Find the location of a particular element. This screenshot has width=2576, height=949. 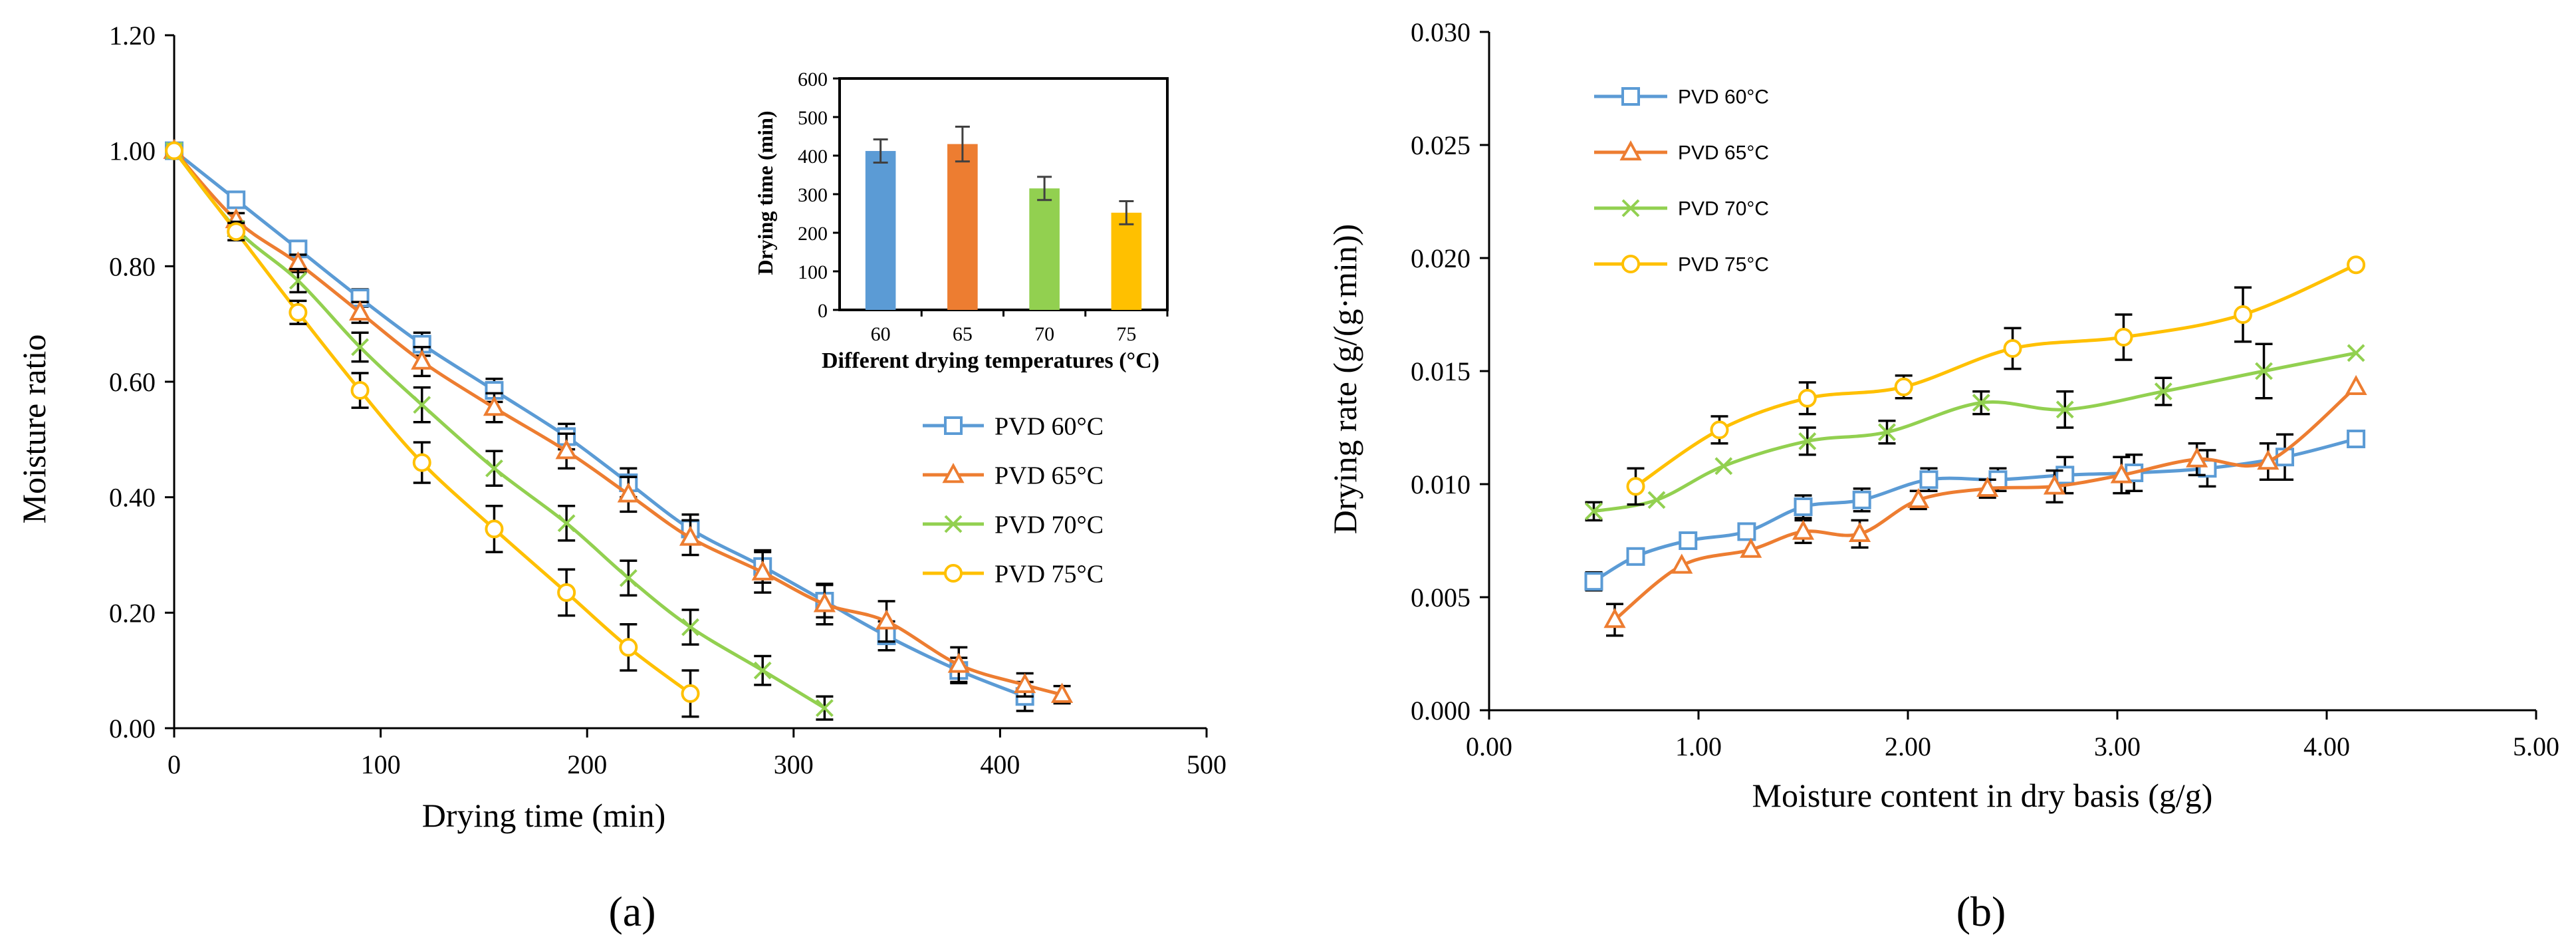

y-tick-label: 0.020 is located at coordinates (1440, 258).